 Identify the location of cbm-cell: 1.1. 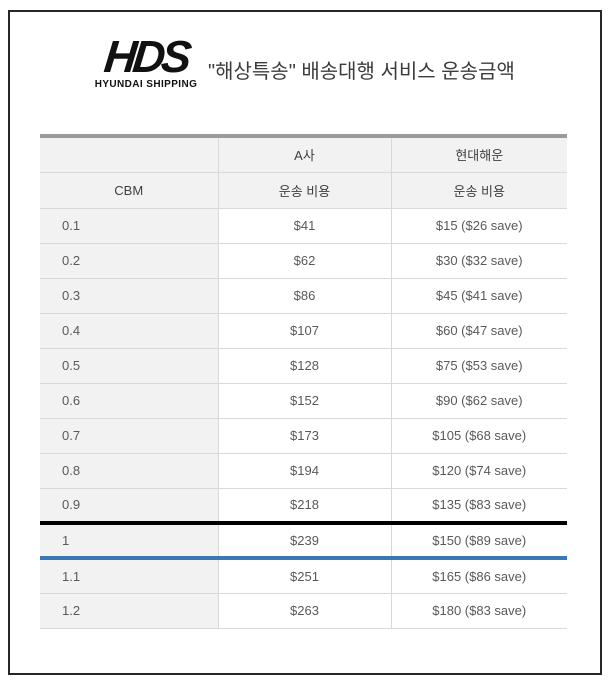
(129, 576).